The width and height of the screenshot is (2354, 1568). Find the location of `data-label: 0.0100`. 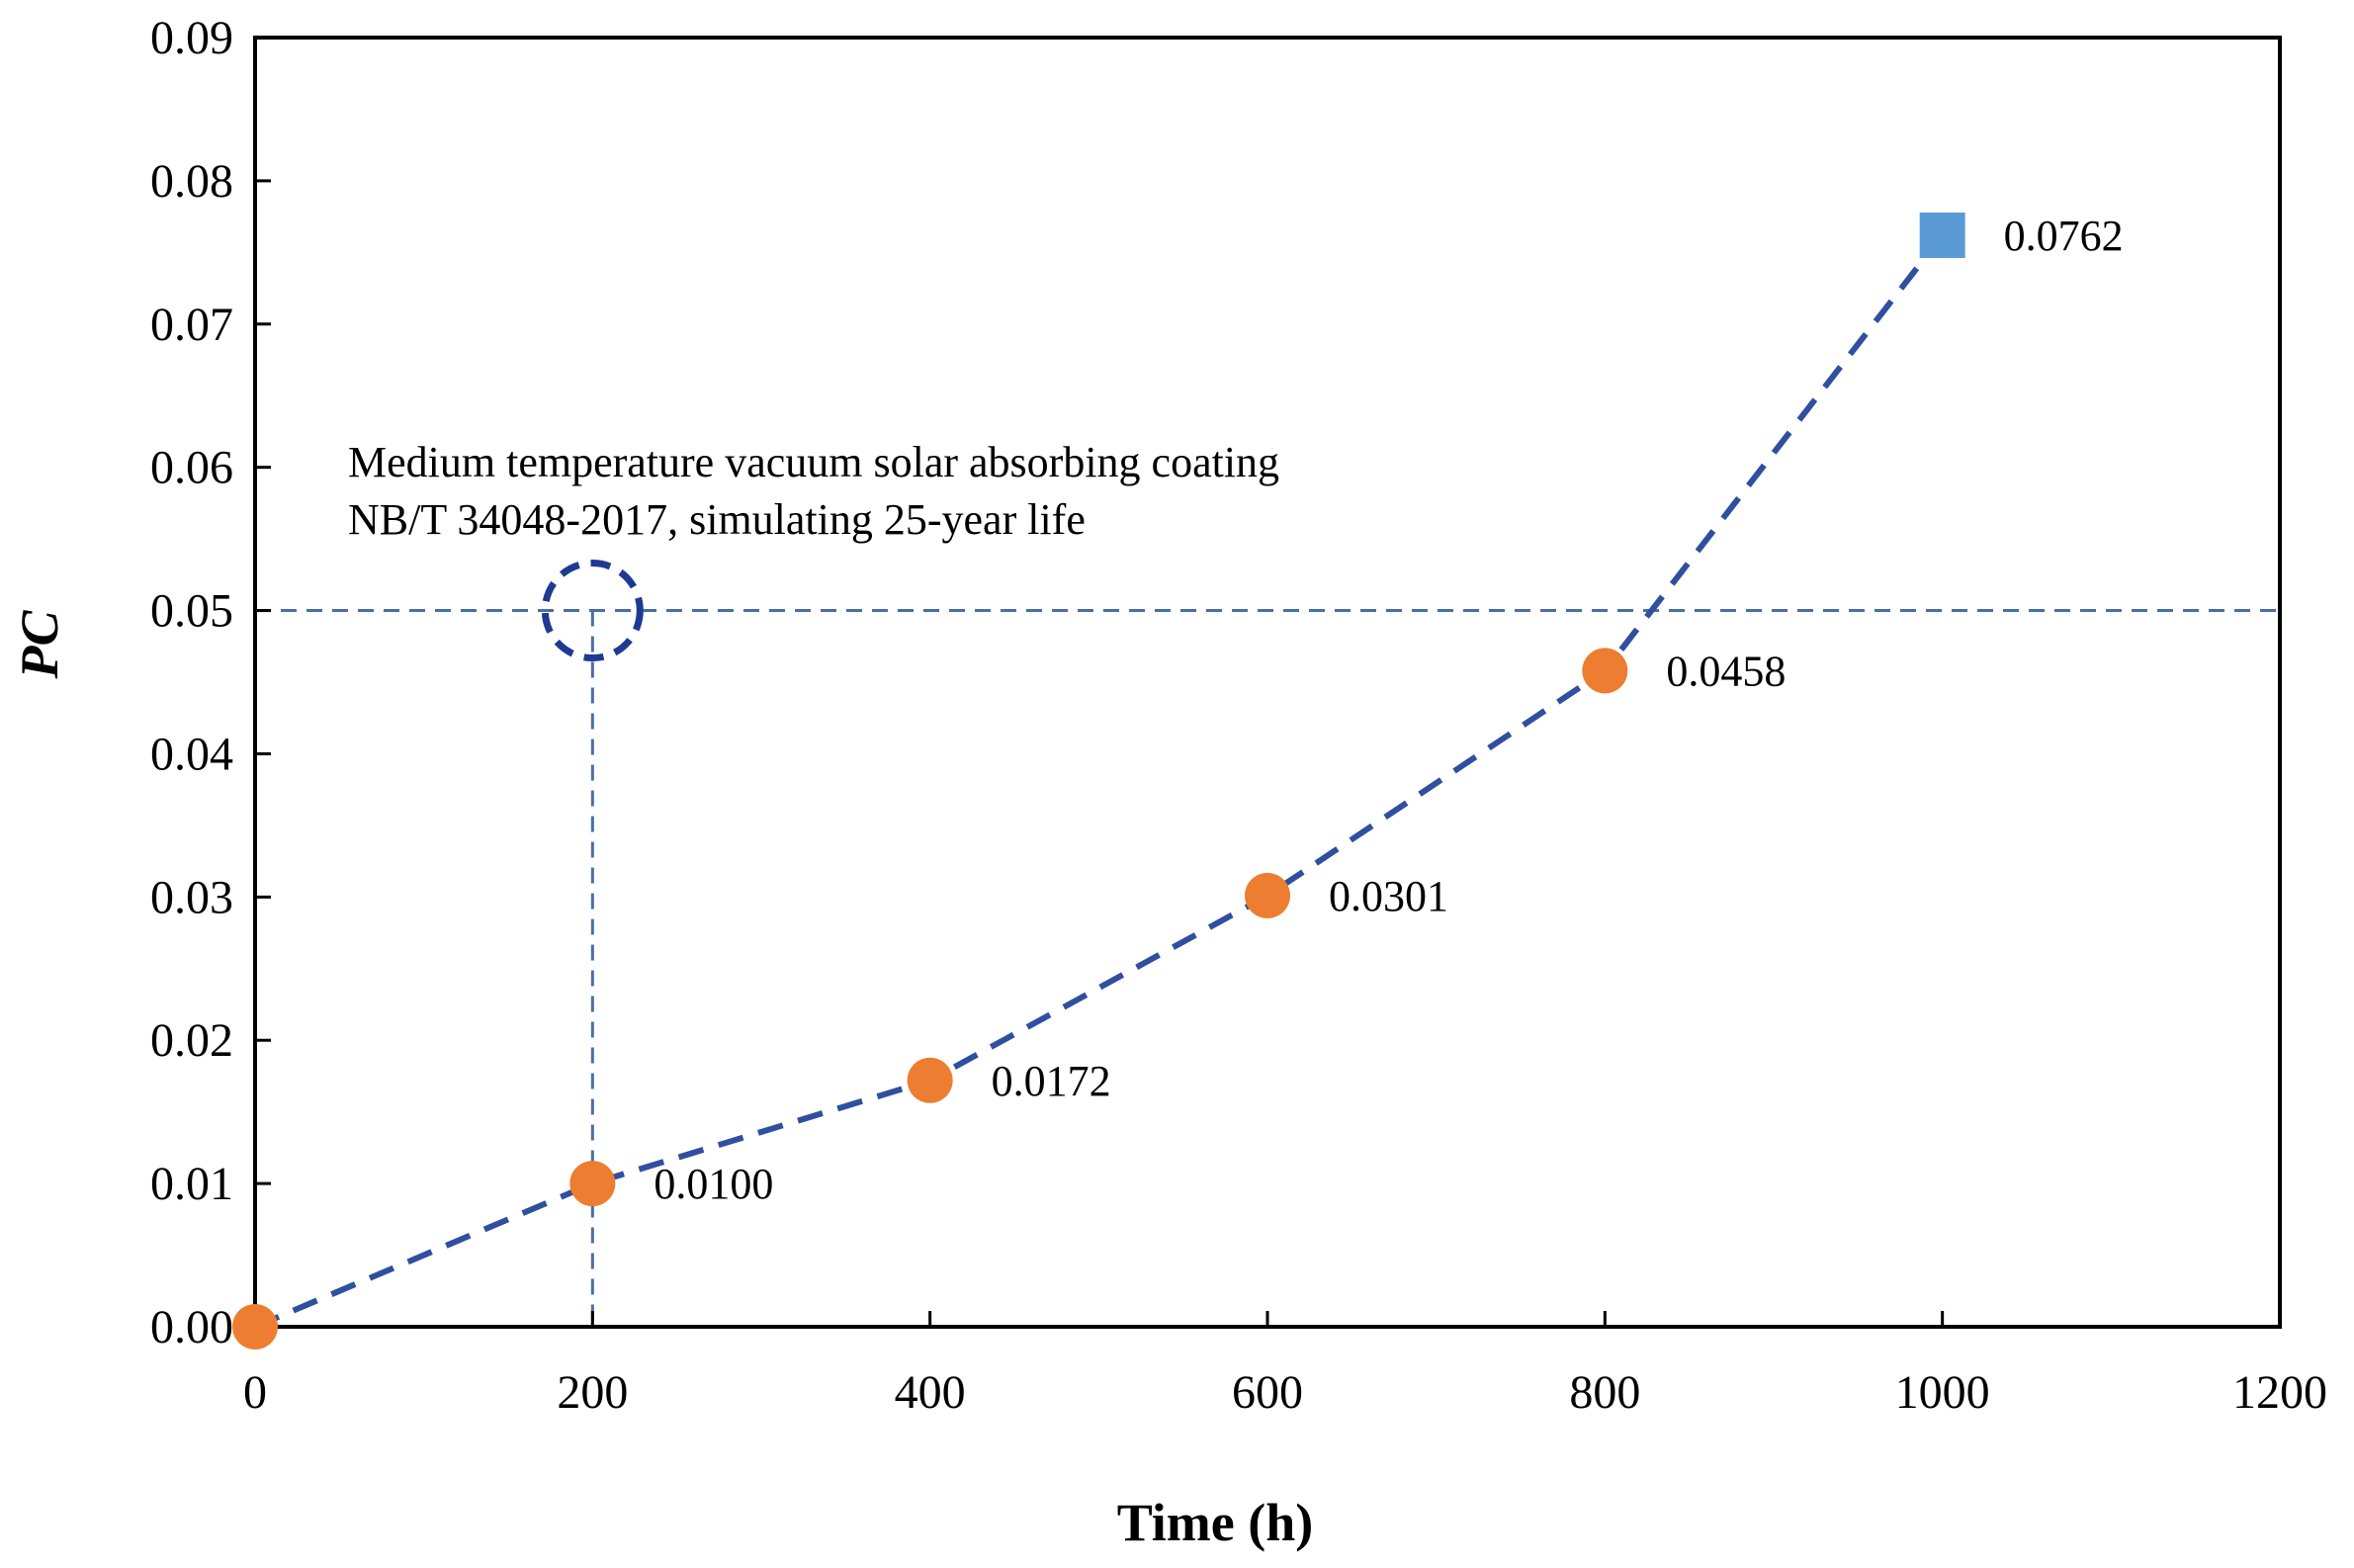

data-label: 0.0100 is located at coordinates (713, 1184).